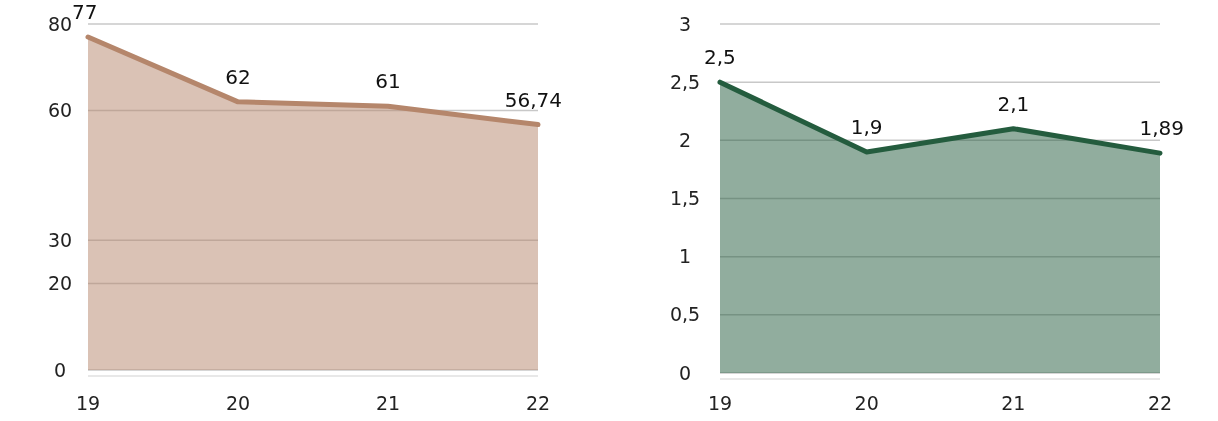 The image size is (1218, 421). What do you see at coordinates (685, 139) in the screenshot?
I see `y-tick-label: 2` at bounding box center [685, 139].